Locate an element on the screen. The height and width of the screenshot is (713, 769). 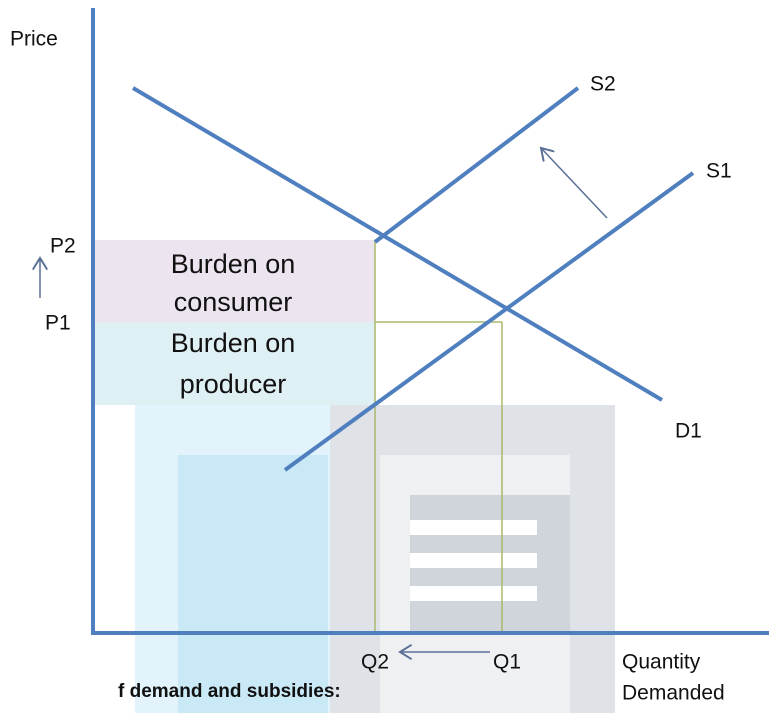
guide-lines is located at coordinates (438, 436).